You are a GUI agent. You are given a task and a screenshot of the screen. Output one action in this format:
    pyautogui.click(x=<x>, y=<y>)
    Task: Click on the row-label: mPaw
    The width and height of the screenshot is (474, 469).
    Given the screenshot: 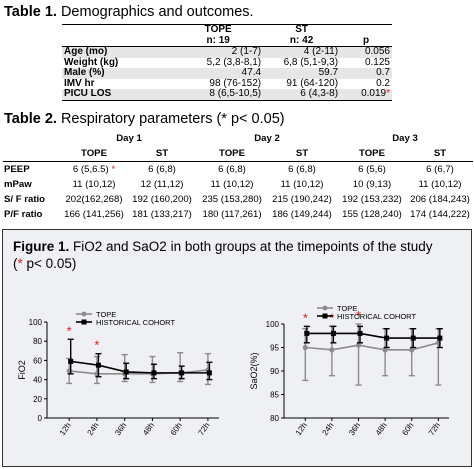 What is the action you would take?
    pyautogui.click(x=18, y=184)
    